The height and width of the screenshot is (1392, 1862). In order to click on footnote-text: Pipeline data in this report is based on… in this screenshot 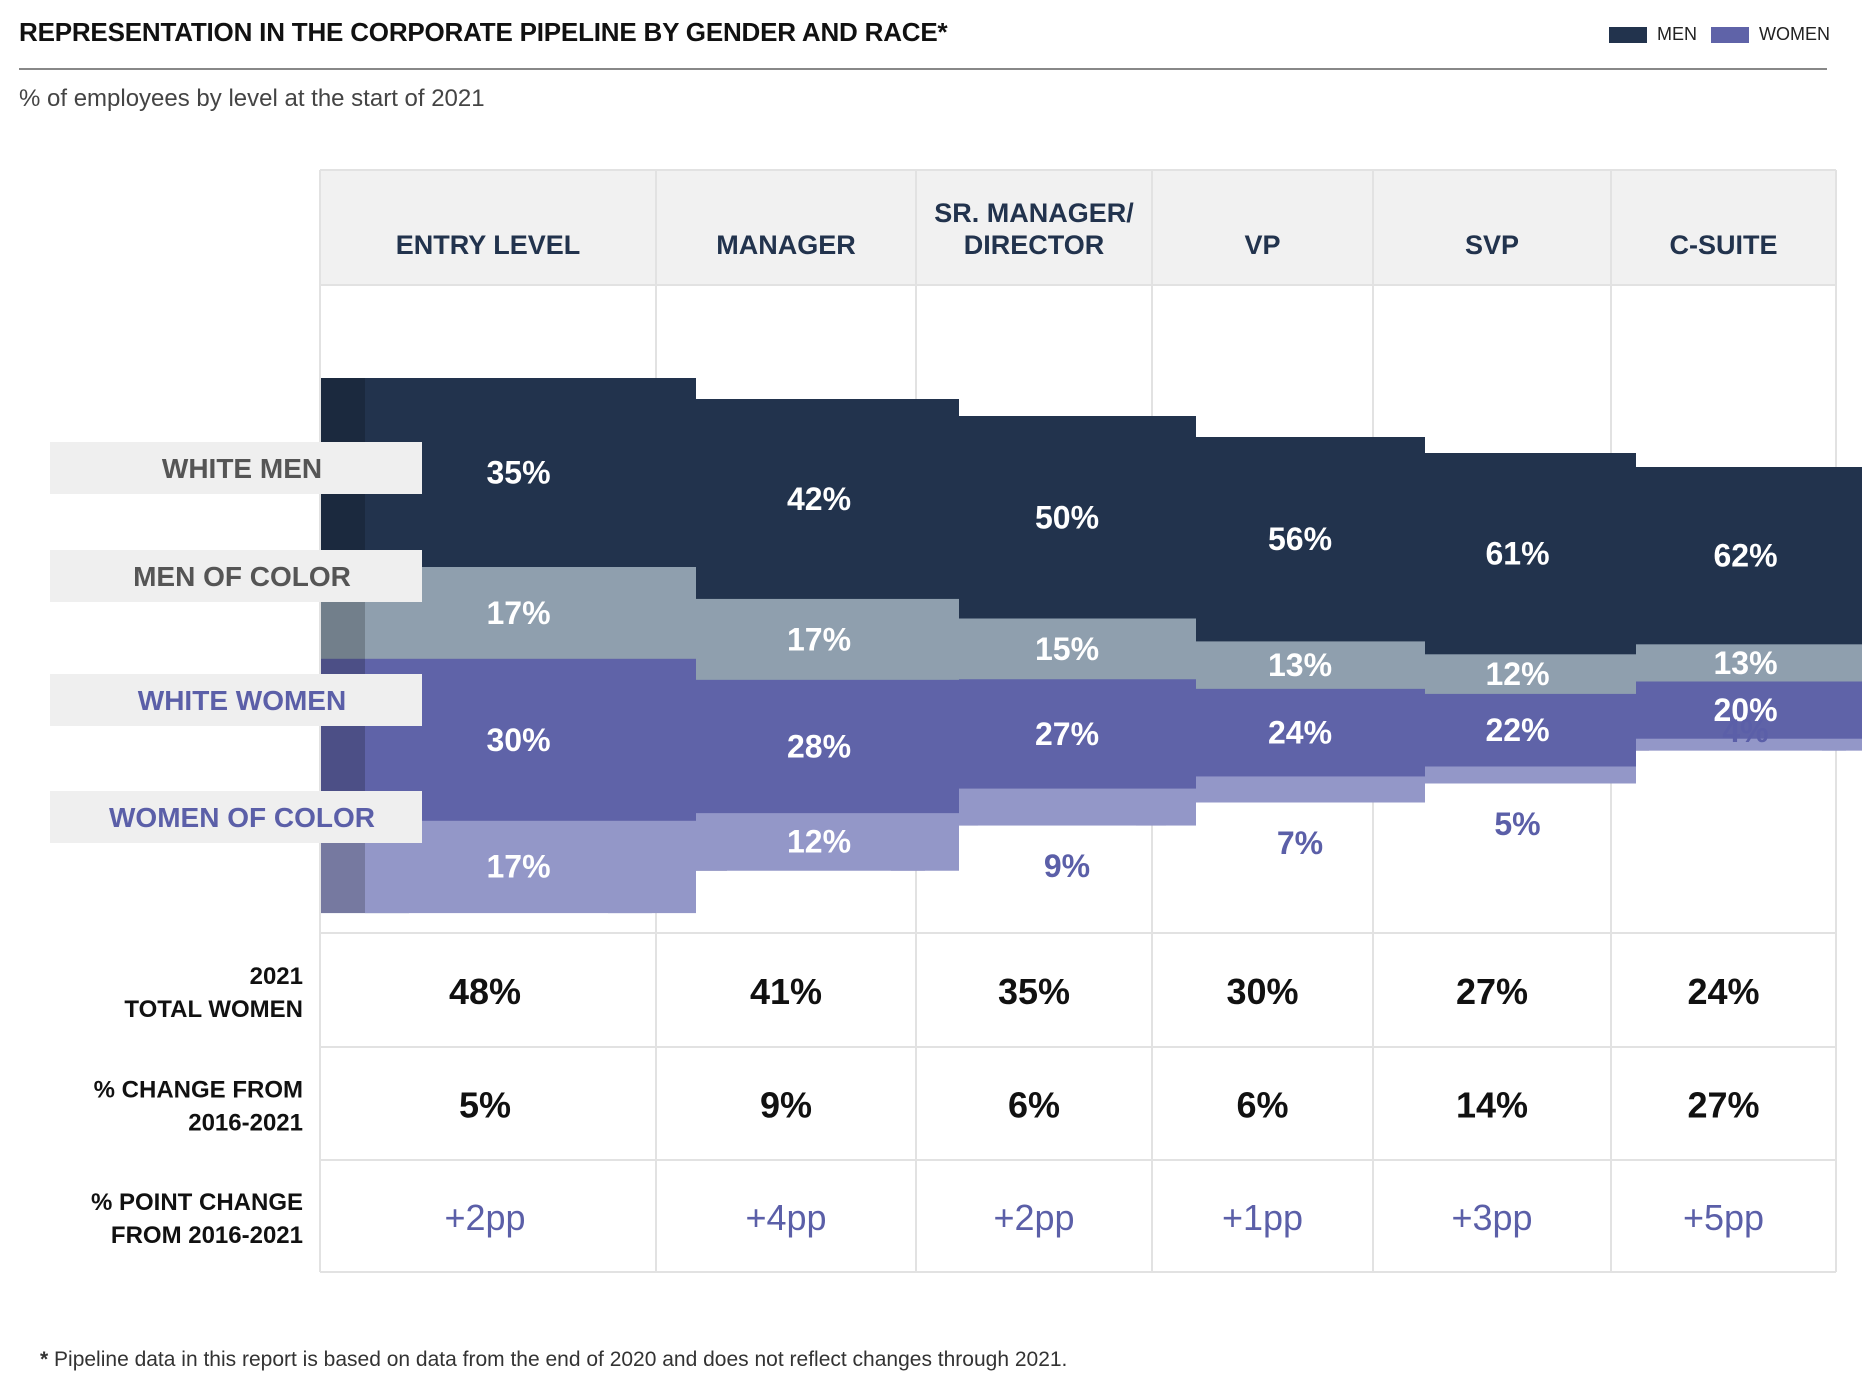, I will do `click(558, 1359)`.